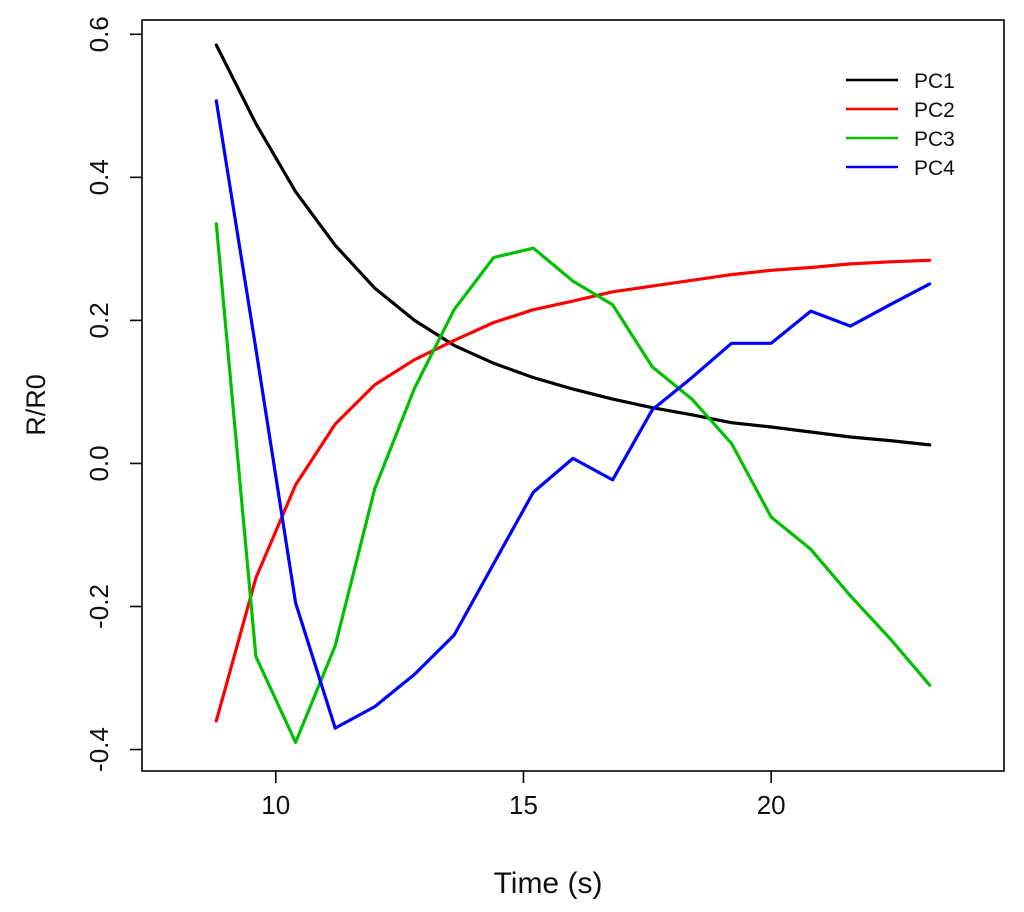 This screenshot has height=912, width=1024. I want to click on y-tick-label: 0.2, so click(99, 320).